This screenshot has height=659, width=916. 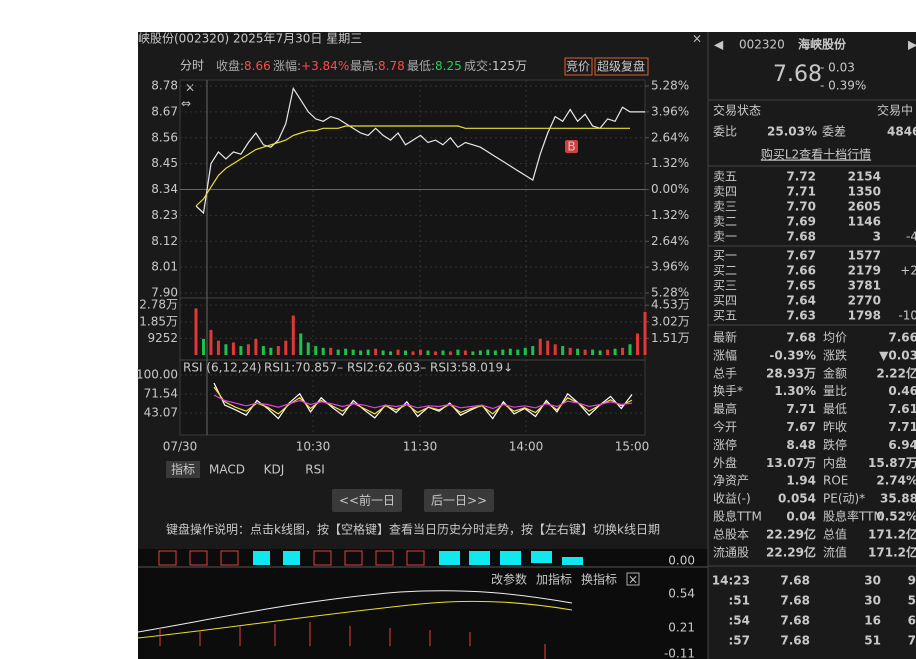 What do you see at coordinates (412, 166) in the screenshot?
I see `average-line` at bounding box center [412, 166].